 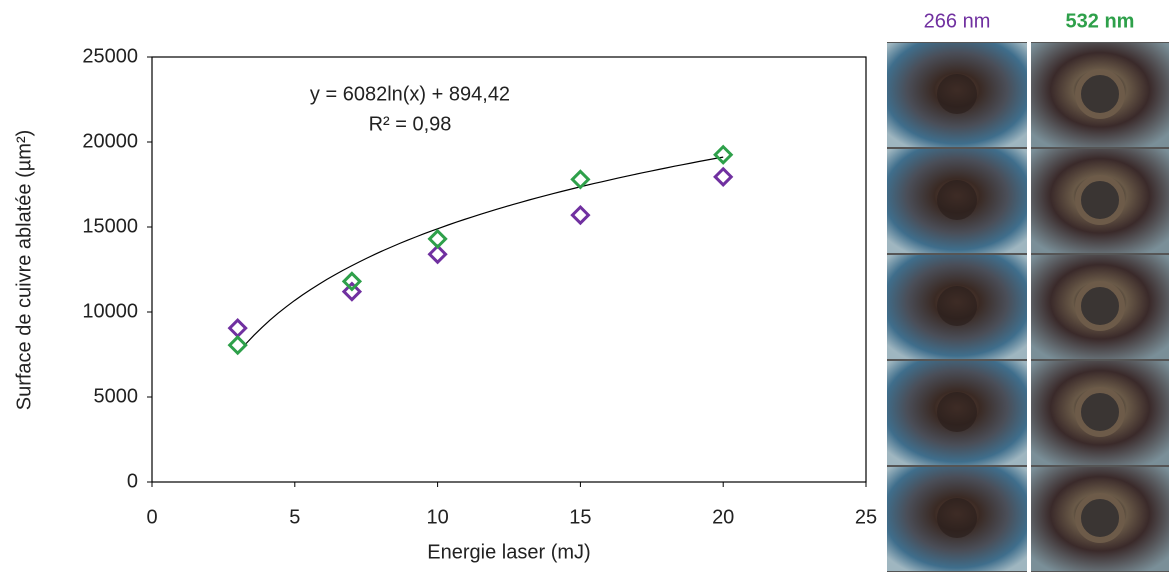 I want to click on x-tick-label: 5, so click(x=294, y=517).